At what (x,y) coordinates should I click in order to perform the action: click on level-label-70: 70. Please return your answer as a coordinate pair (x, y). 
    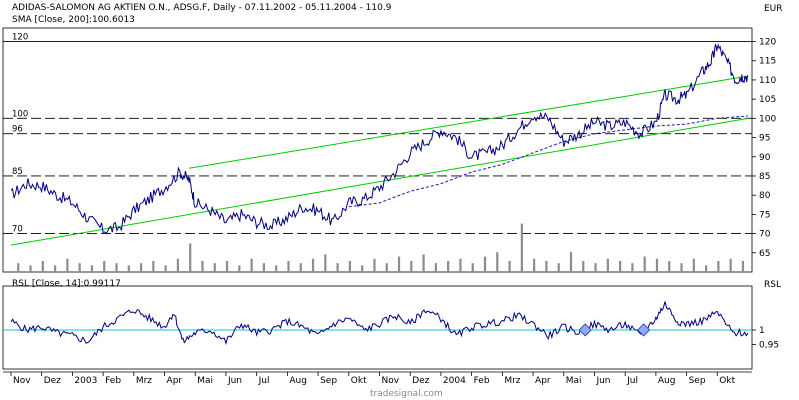
    Looking at the image, I should click on (17, 230).